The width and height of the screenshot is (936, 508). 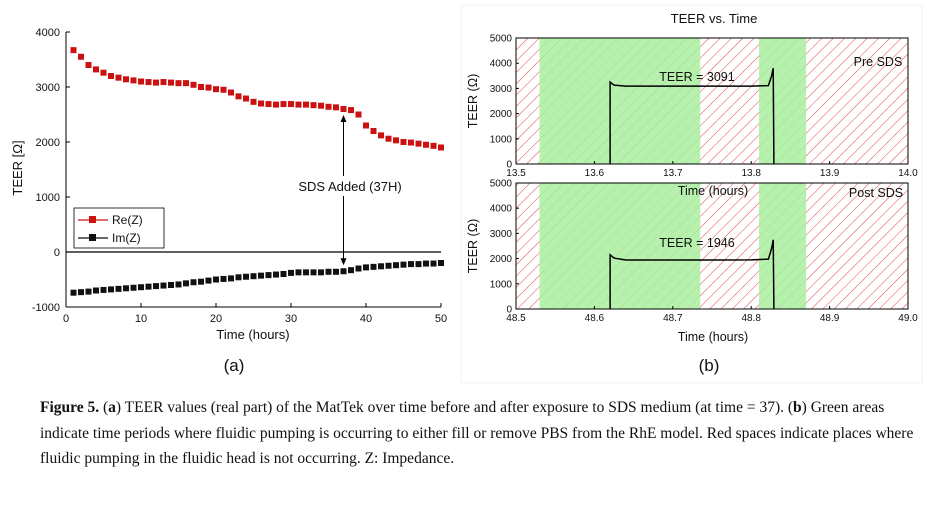 What do you see at coordinates (712, 246) in the screenshot?
I see `post-sds-plot-frame` at bounding box center [712, 246].